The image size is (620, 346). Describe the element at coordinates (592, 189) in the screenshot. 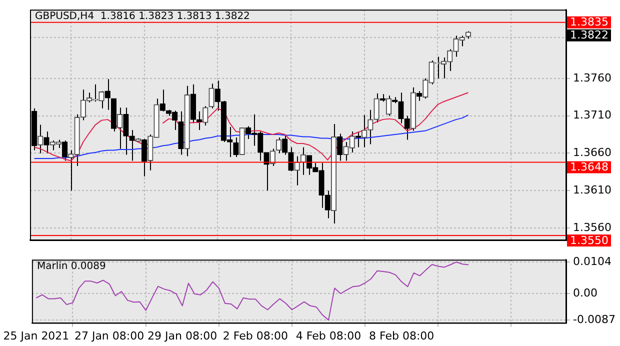

I see `y-tick-label: 1.3610` at that location.